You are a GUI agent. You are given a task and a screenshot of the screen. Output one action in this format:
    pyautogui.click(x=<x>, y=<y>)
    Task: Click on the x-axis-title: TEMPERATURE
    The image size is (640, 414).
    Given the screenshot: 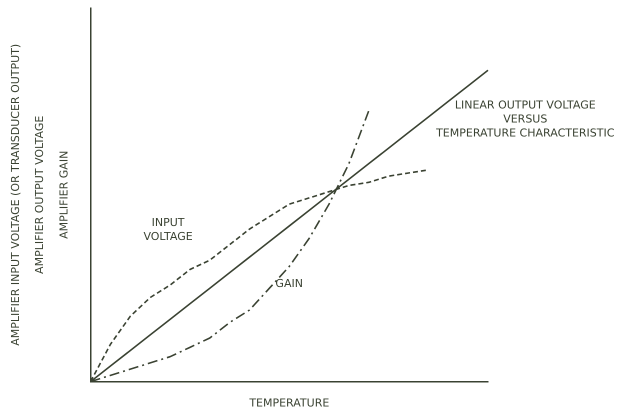 What is the action you would take?
    pyautogui.click(x=289, y=403)
    